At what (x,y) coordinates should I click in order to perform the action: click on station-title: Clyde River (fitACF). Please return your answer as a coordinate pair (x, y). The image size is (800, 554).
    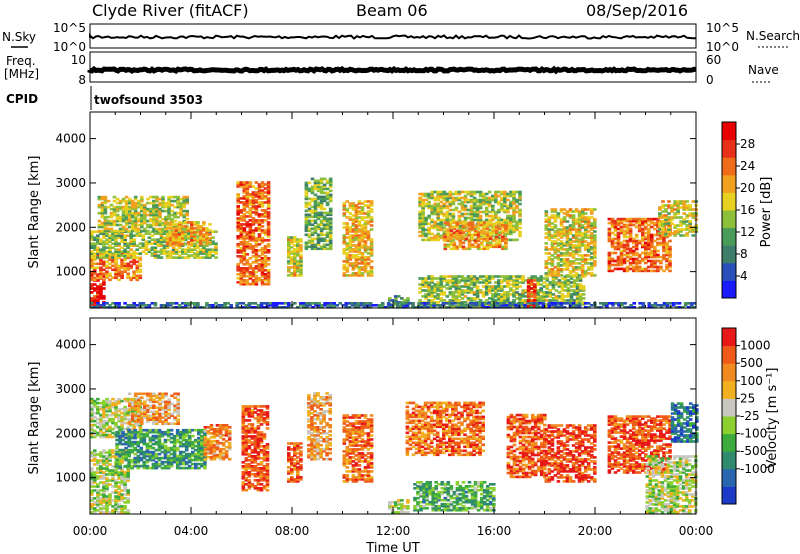
    Looking at the image, I should click on (170, 10).